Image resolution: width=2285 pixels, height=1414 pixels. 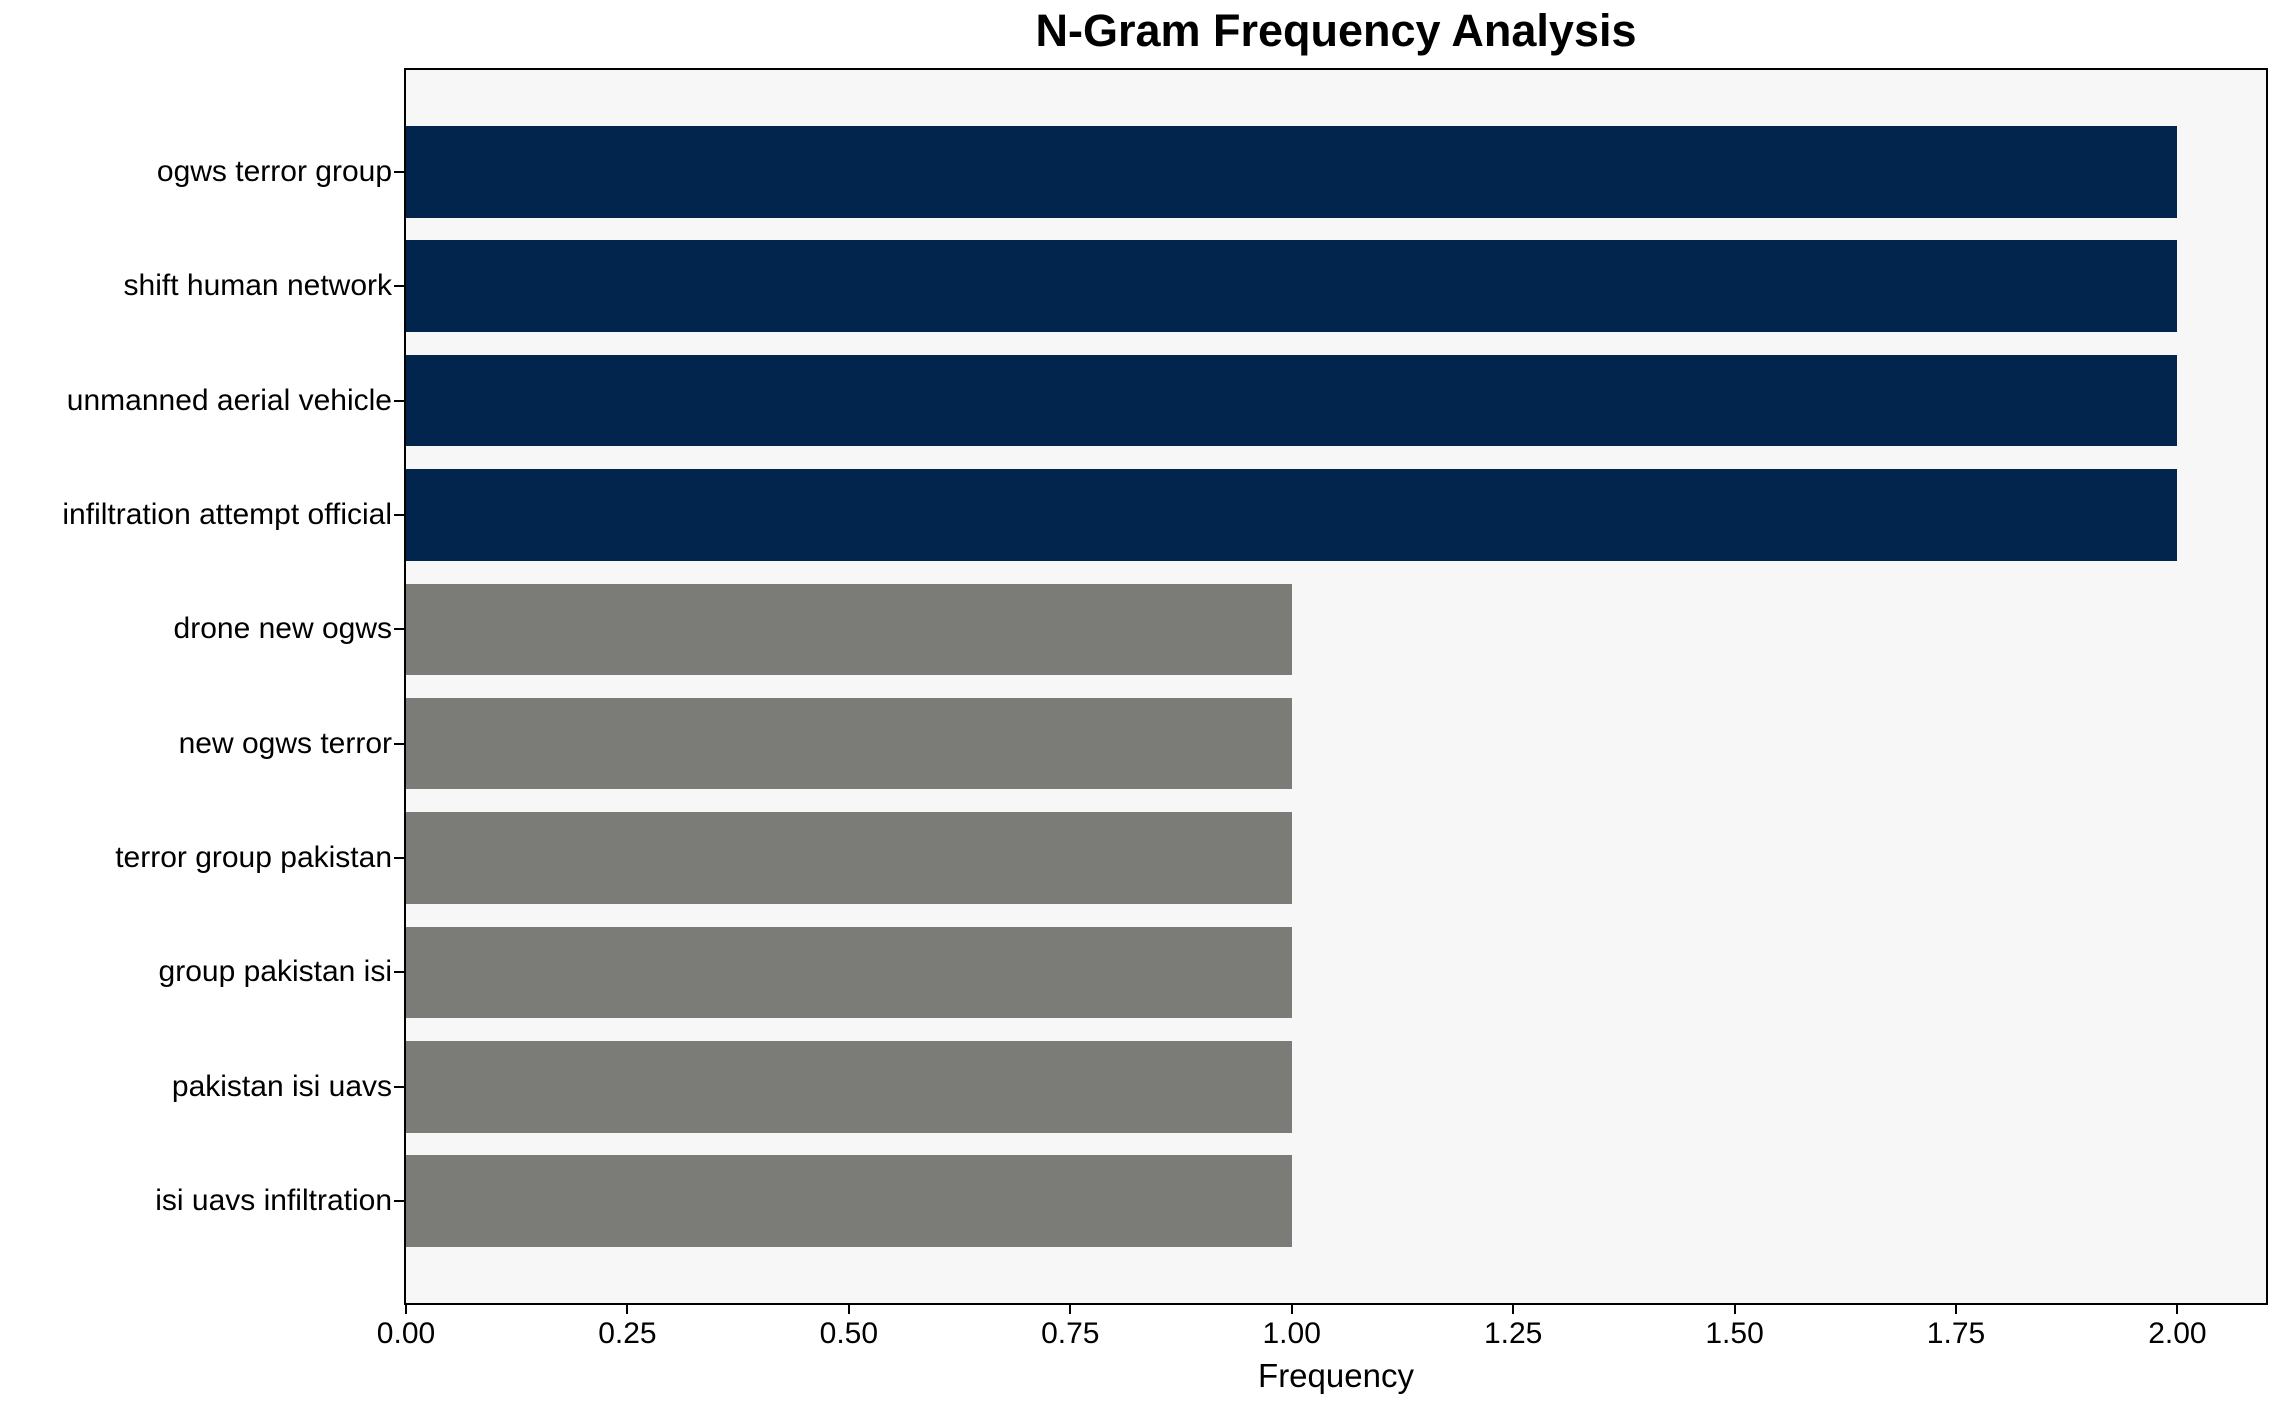 I want to click on y-tick-label: unmanned aerial vehicle, so click(x=229, y=400).